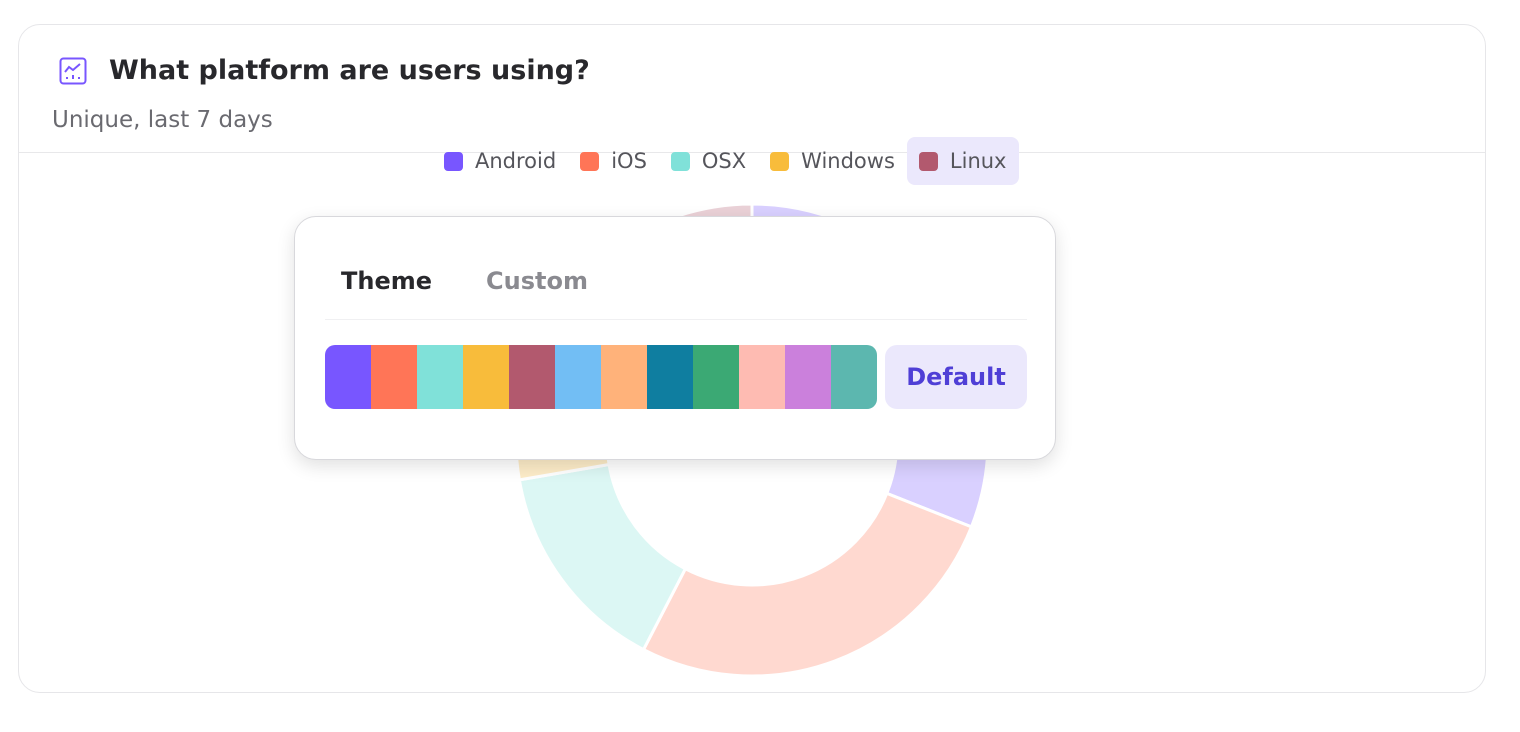 The image size is (1520, 732). I want to click on legend-item-ios: iOS, so click(613, 161).